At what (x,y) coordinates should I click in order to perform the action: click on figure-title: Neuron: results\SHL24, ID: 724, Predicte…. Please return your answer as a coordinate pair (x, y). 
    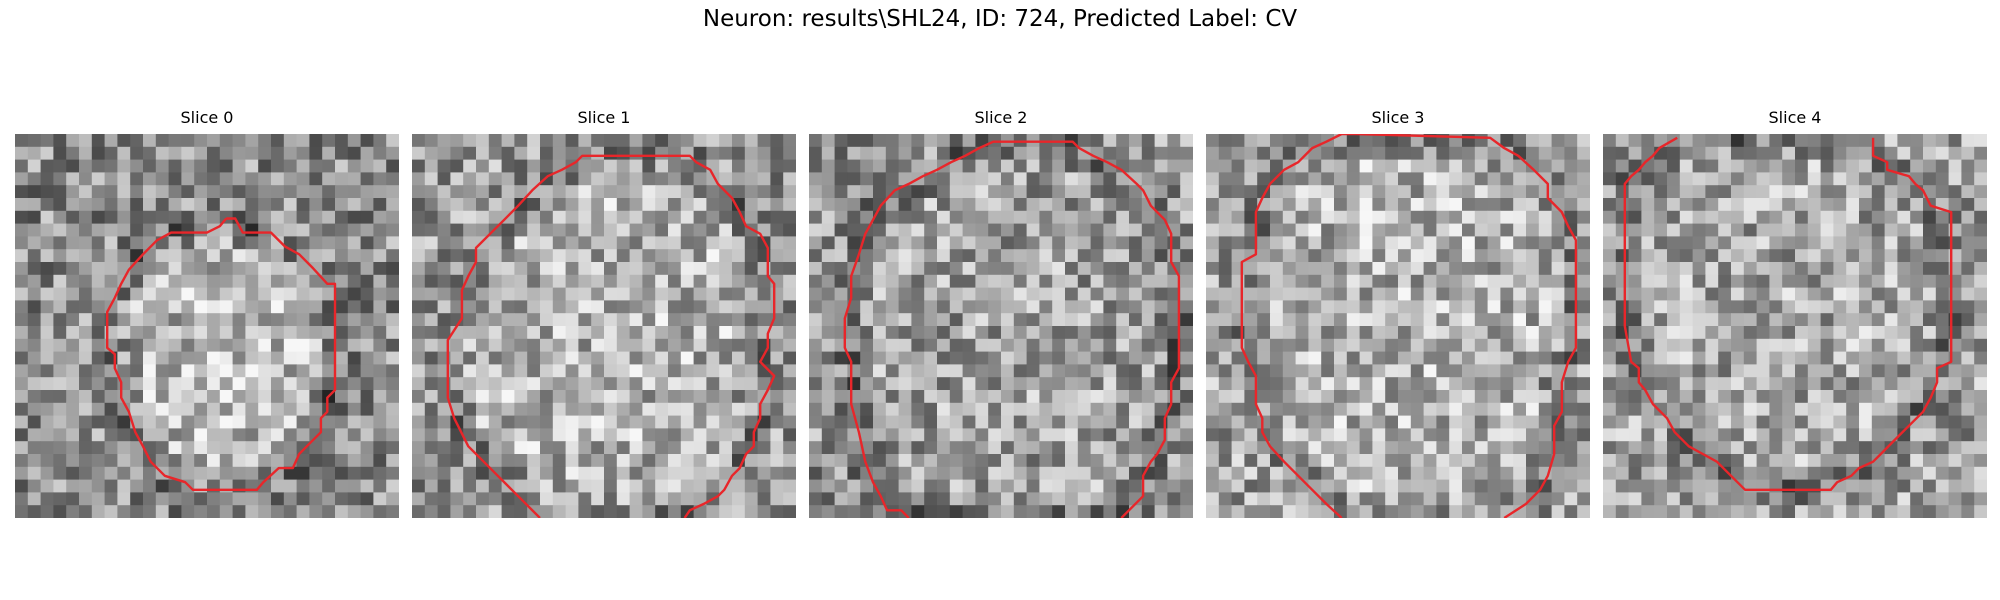
    Looking at the image, I should click on (1000, 19).